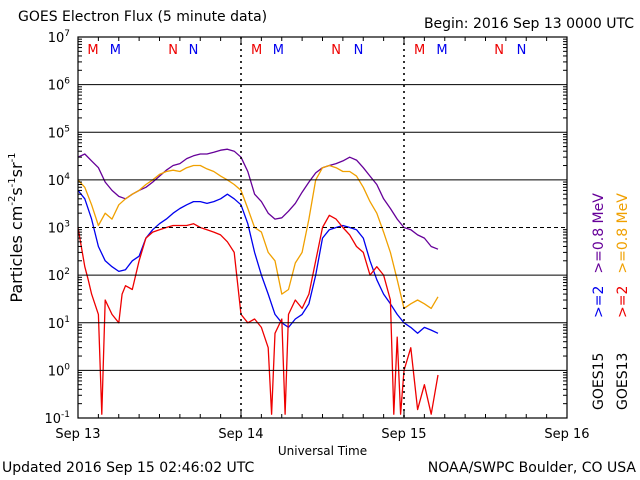 The height and width of the screenshot is (480, 640). I want to click on x-tick-label: Sep 16, so click(566, 434).